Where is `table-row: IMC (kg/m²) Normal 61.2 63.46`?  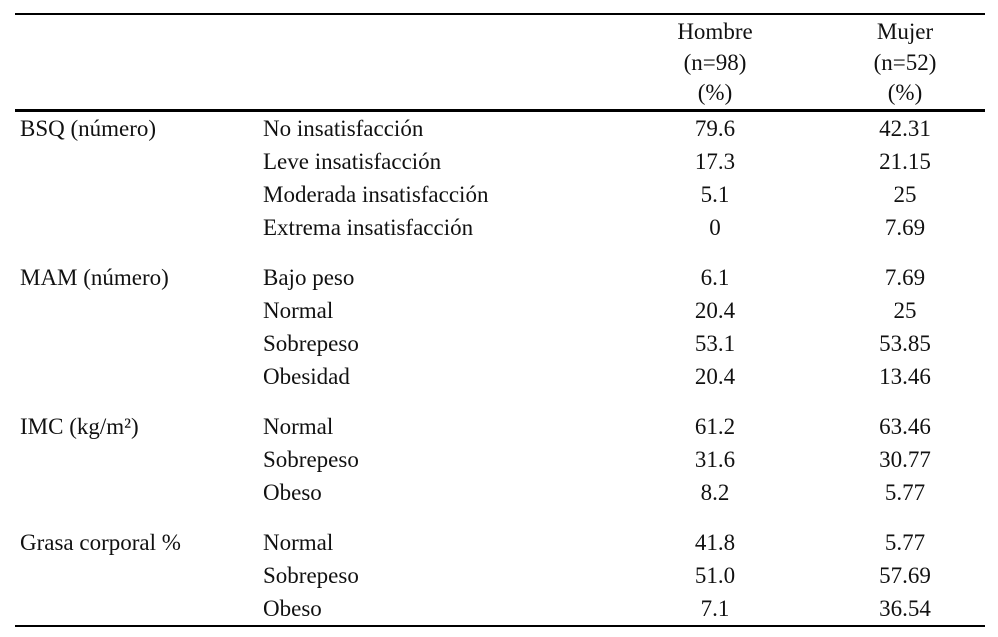
table-row: IMC (kg/m²) Normal 61.2 63.46 is located at coordinates (500, 426).